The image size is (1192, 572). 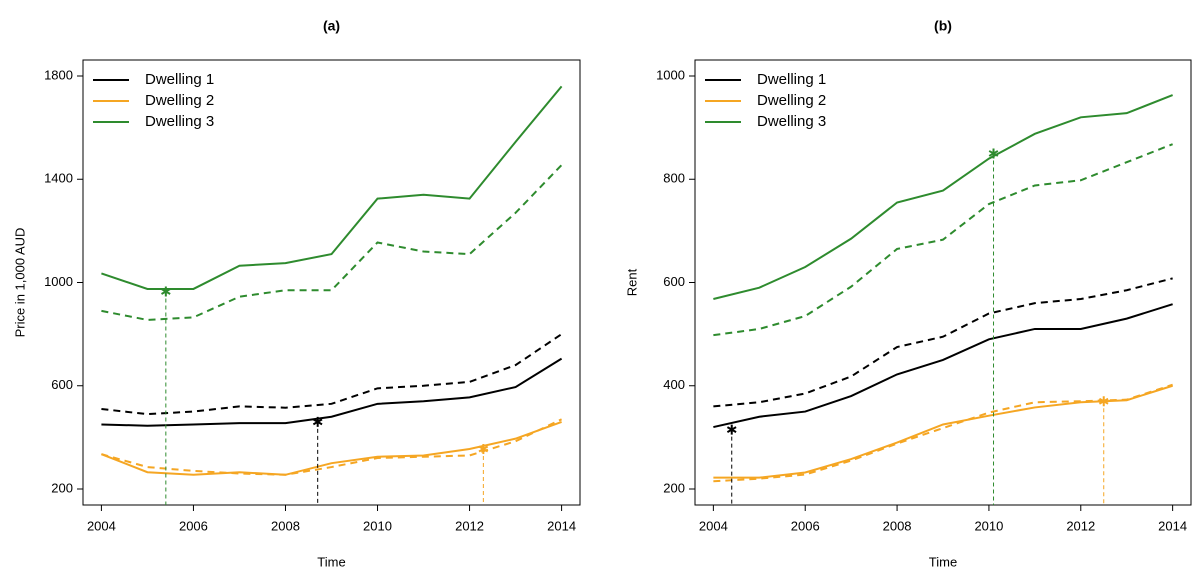 What do you see at coordinates (631, 282) in the screenshot?
I see `y-axis-label: Rent` at bounding box center [631, 282].